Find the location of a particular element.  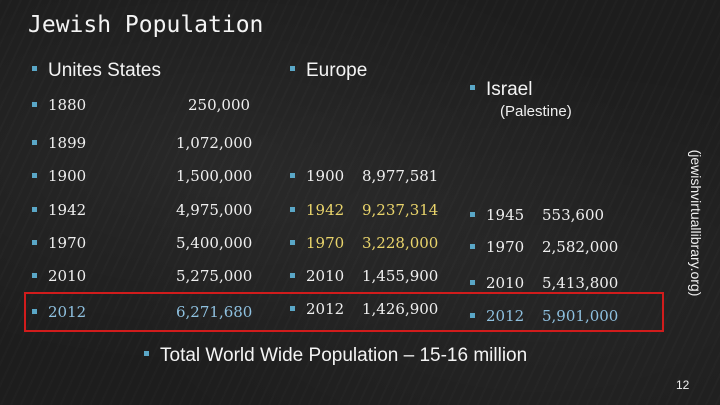

europe-row: 1942 is located at coordinates (317, 210).